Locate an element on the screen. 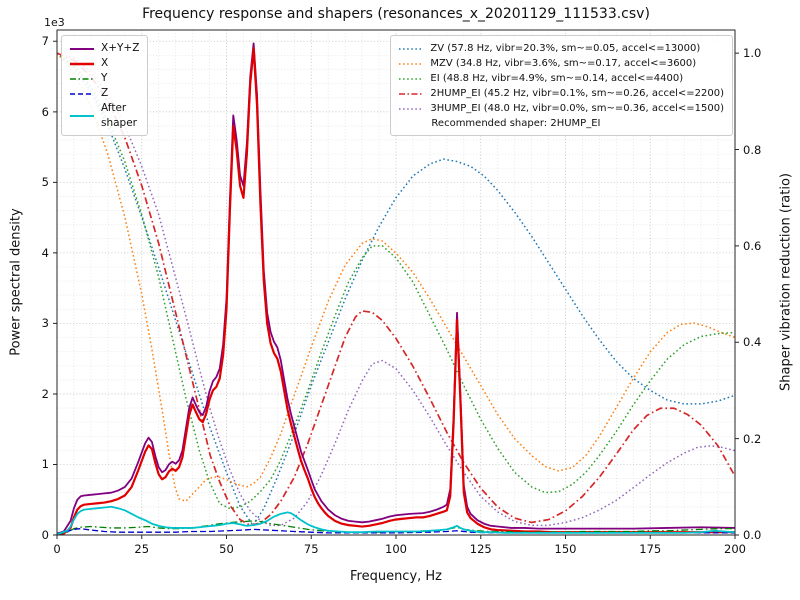  x-tick-label: 200 is located at coordinates (735, 549).